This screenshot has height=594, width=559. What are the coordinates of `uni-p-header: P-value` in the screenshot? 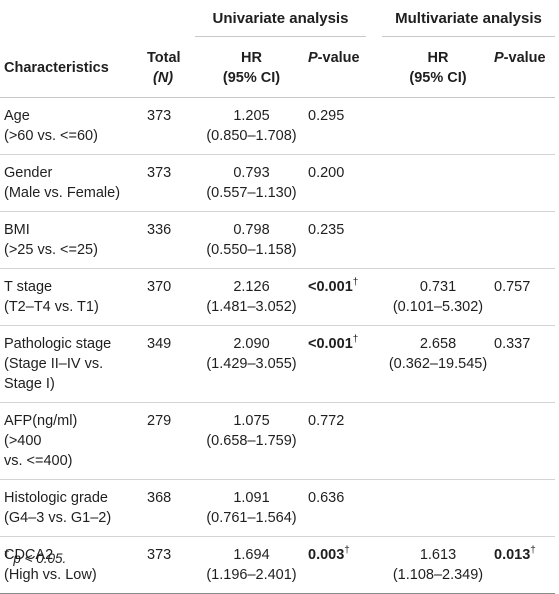 It's located at (337, 67).